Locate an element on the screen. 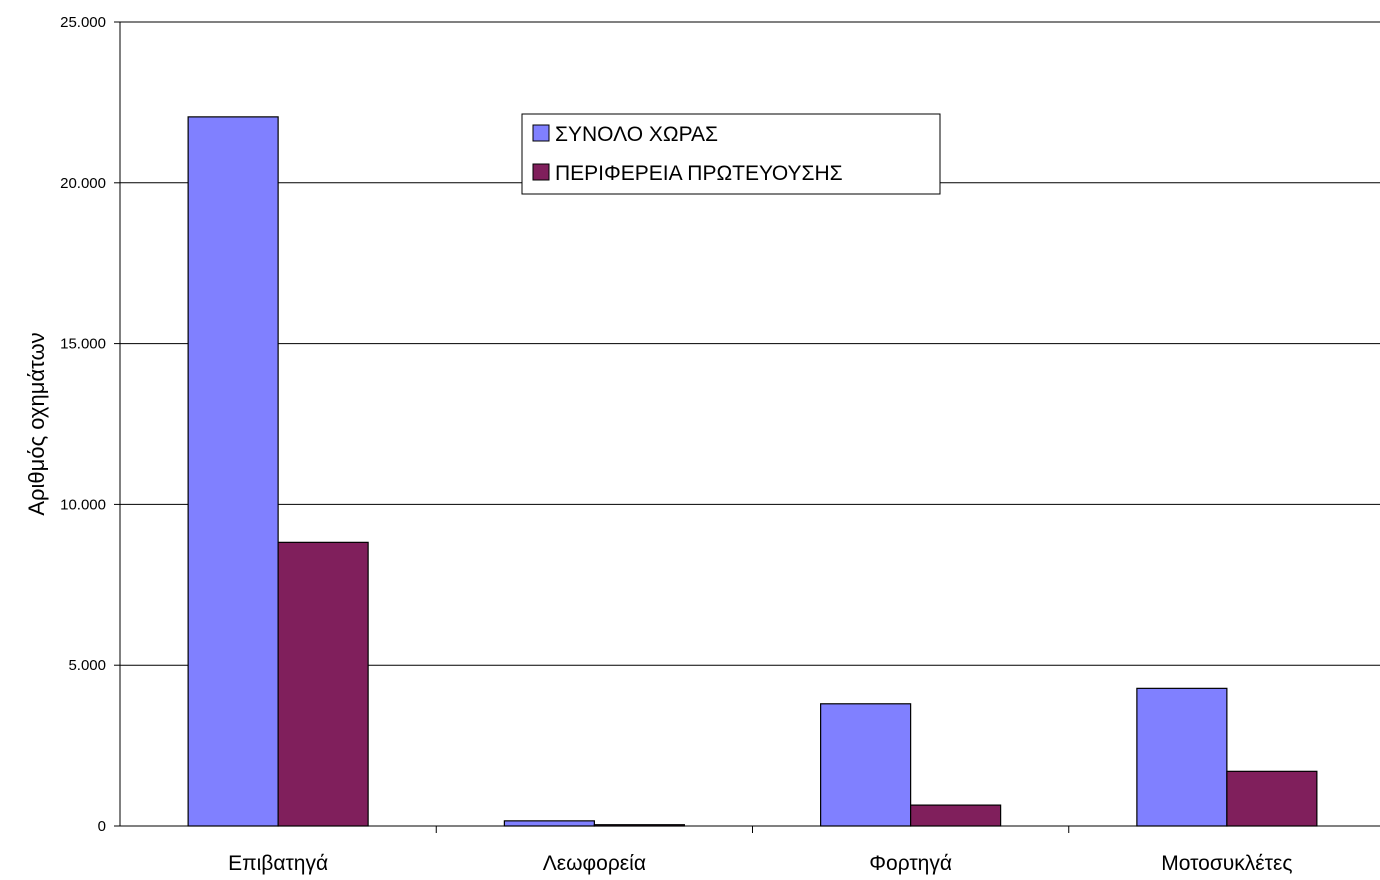 Image resolution: width=1380 pixels, height=880 pixels. legend-label-capital-region: ΠΕΡΙΦΕΡΕΙΑ ΠΡΩΤΕΥΟΥΣΗΣ is located at coordinates (699, 173).